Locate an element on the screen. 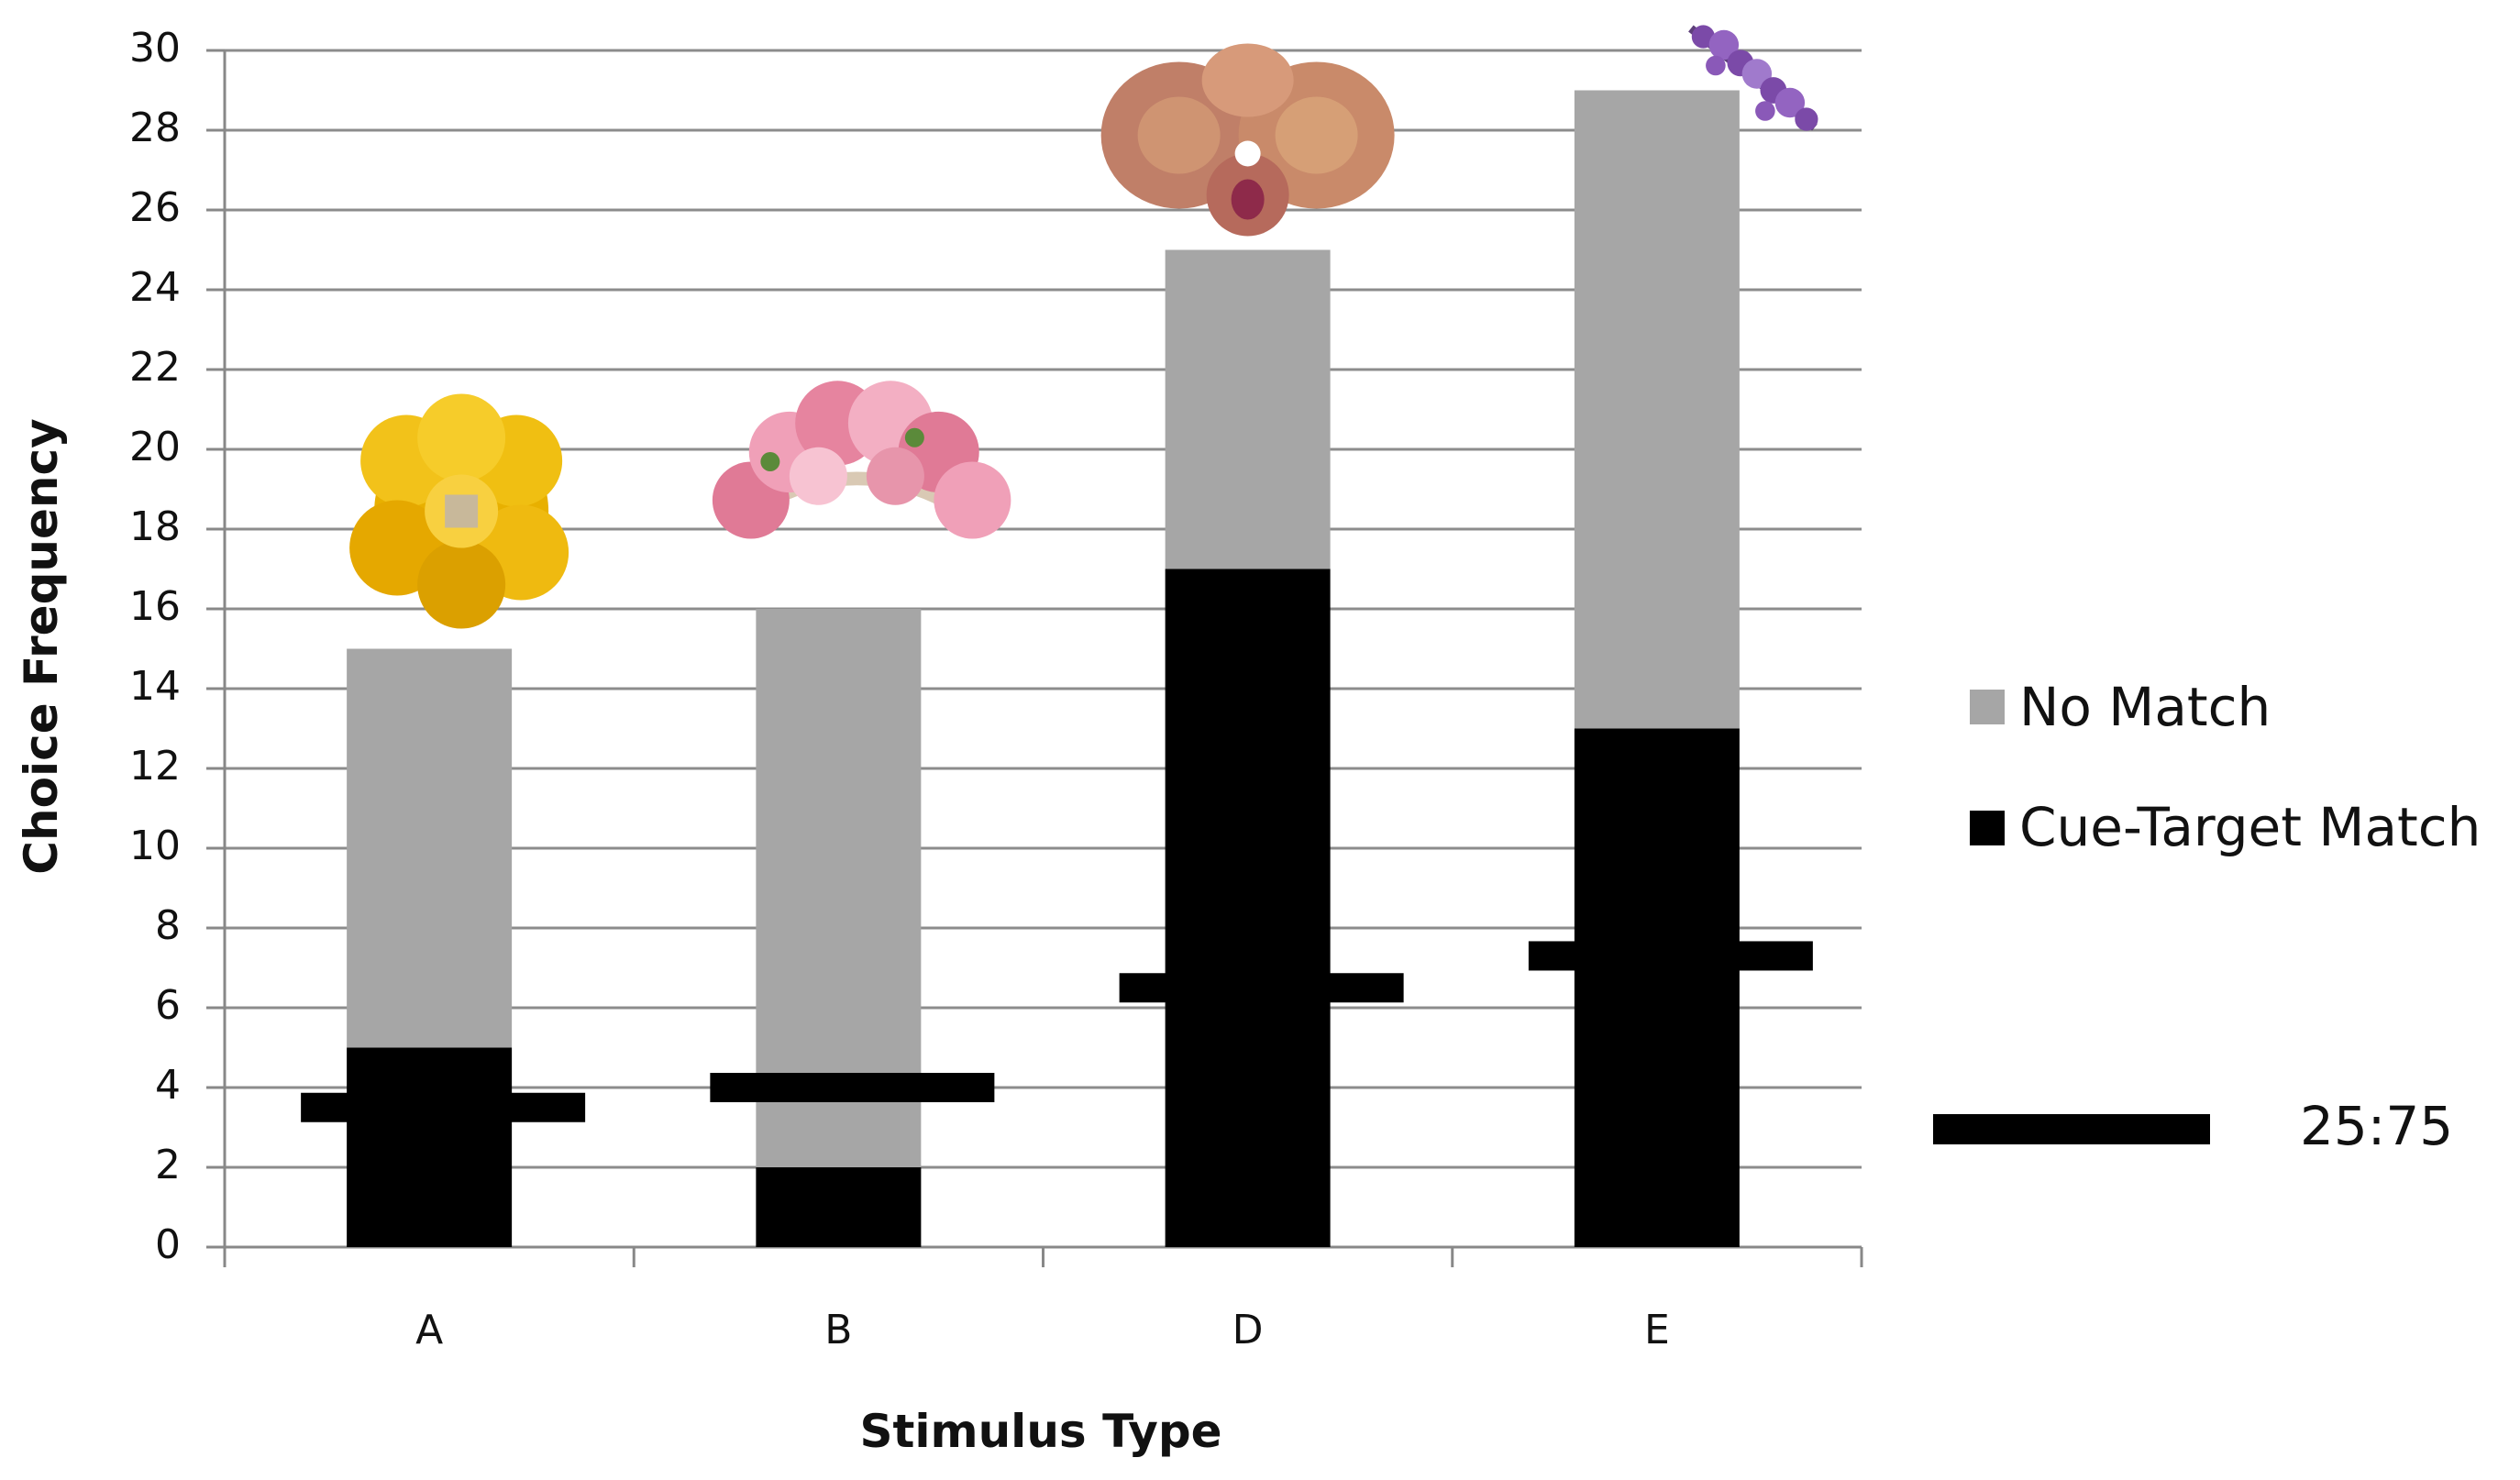  y-tick-label: 20 is located at coordinates (155, 447).